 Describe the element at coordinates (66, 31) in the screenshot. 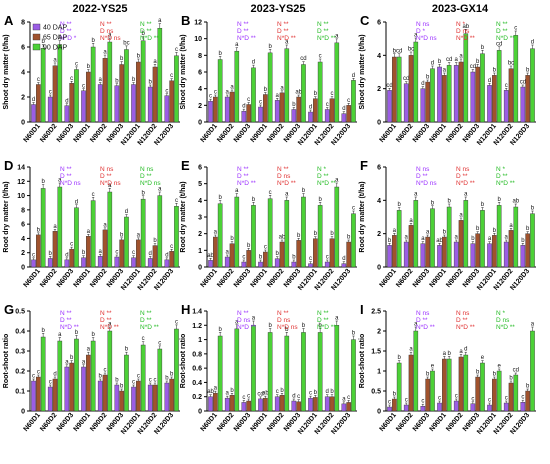

I see `stats-annotation: D **` at that location.